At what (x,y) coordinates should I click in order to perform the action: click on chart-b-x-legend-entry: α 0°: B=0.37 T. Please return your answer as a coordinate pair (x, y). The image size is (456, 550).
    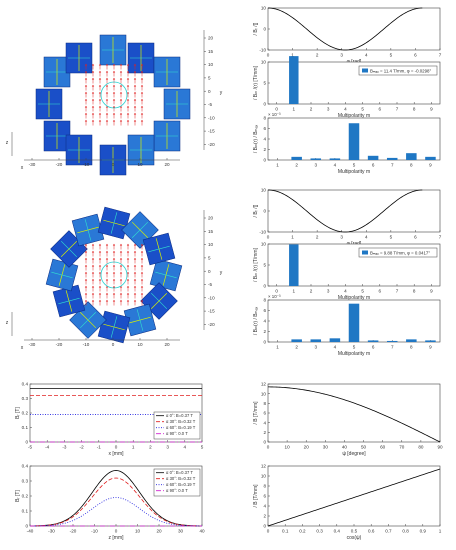
    Looking at the image, I should click on (179, 415).